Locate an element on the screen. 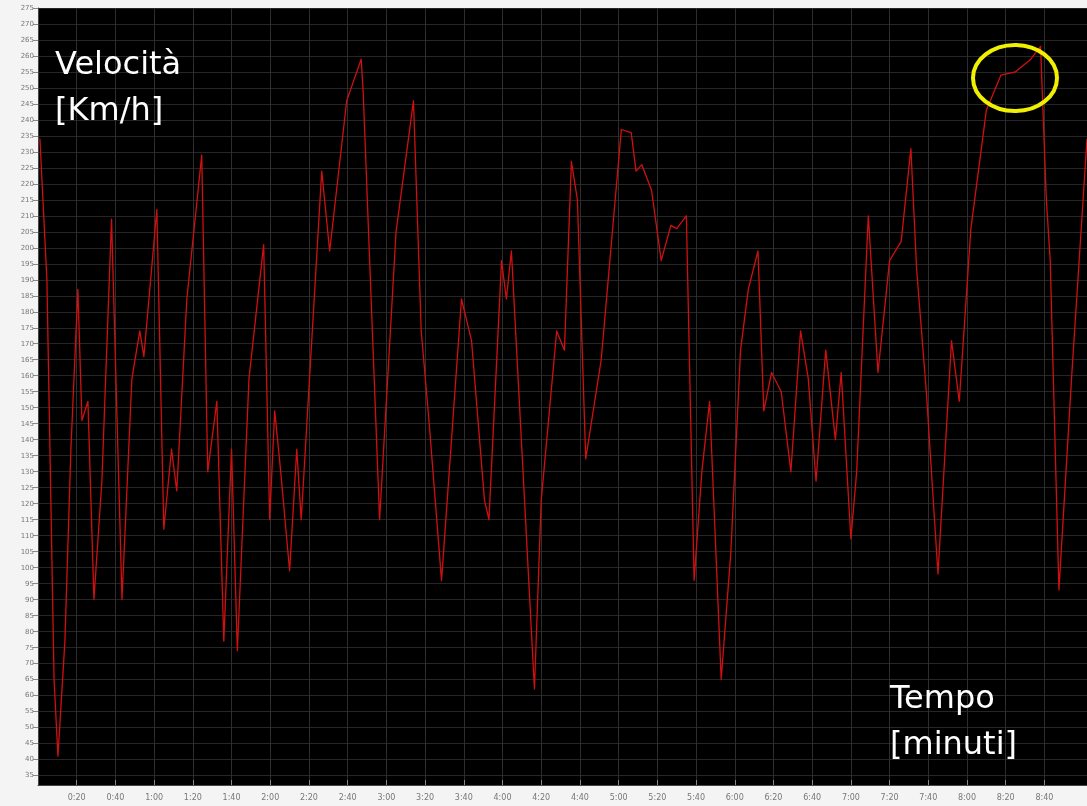 The image size is (1087, 806). x-tick-label: 8:20 is located at coordinates (1005, 797).